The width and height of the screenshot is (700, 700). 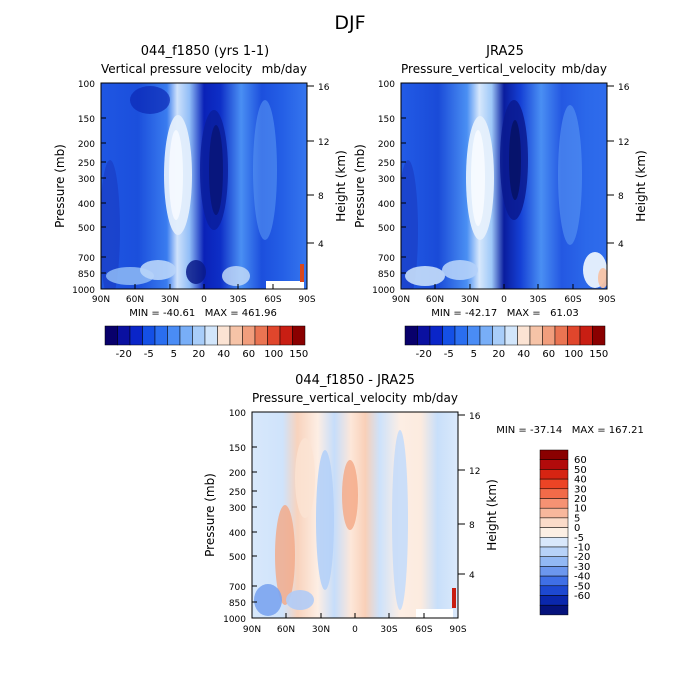 What do you see at coordinates (624, 88) in the screenshot?
I see `y2-tick: 16` at bounding box center [624, 88].